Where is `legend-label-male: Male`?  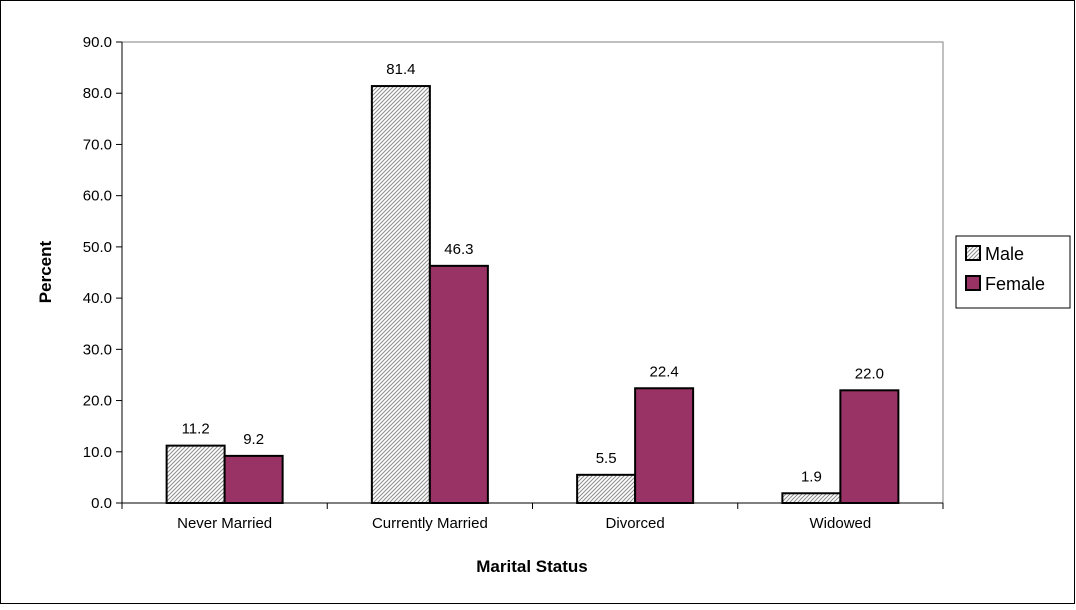
legend-label-male: Male is located at coordinates (1004, 254).